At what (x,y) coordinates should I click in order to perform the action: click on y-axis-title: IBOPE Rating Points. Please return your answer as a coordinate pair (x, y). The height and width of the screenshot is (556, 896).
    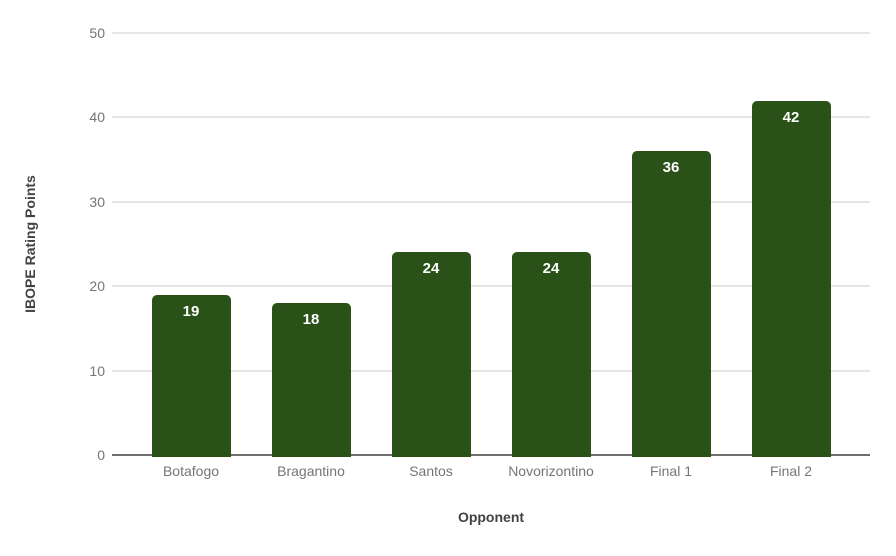
    Looking at the image, I should click on (30, 244).